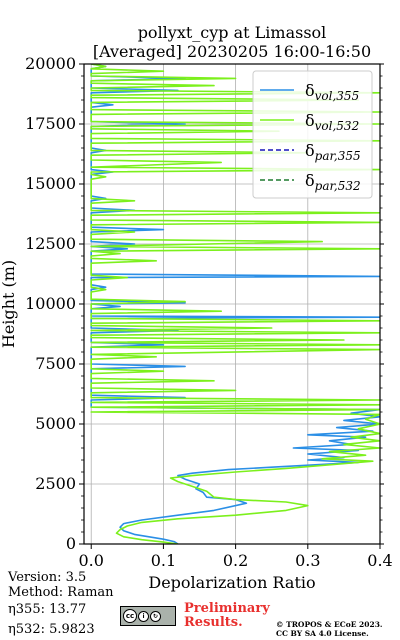  What do you see at coordinates (90, 560) in the screenshot?
I see `x-tick-label: 0.0` at bounding box center [90, 560].